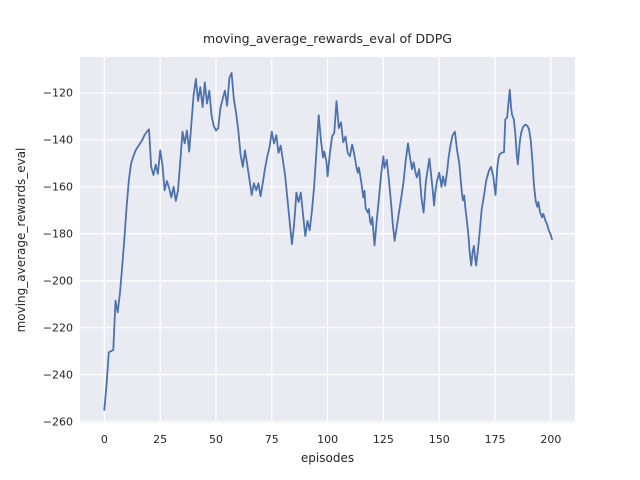  Describe the element at coordinates (383, 439) in the screenshot. I see `x-tick-label: 125` at that location.